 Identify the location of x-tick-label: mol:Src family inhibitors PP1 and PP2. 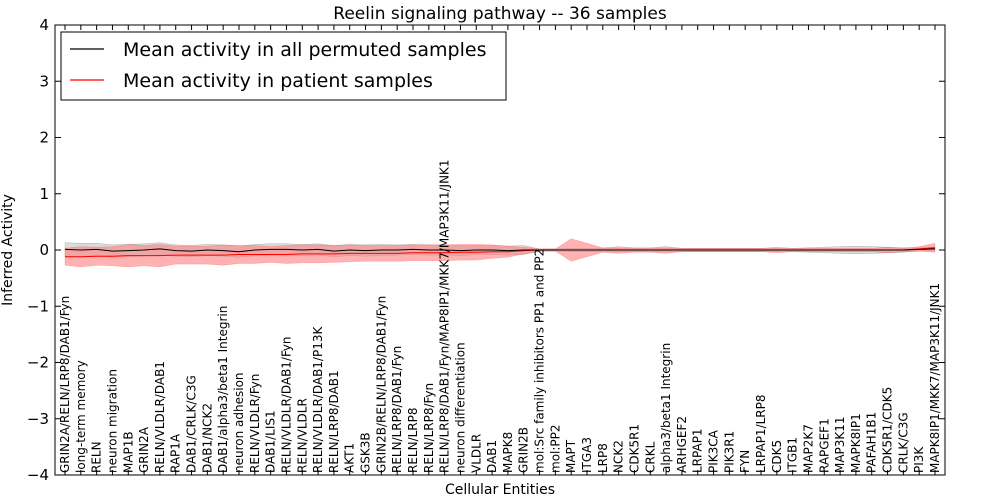
(540, 361).